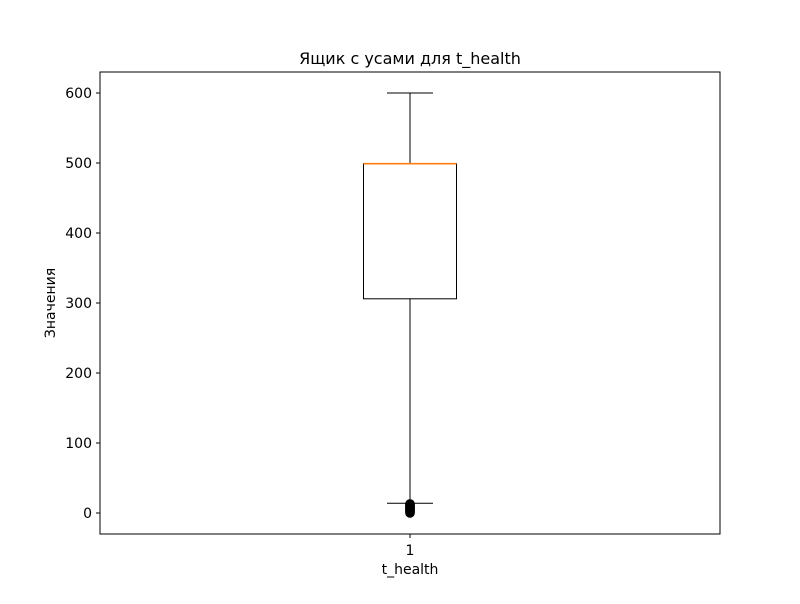  Describe the element at coordinates (78, 304) in the screenshot. I see `y-tick-label: 300` at that location.